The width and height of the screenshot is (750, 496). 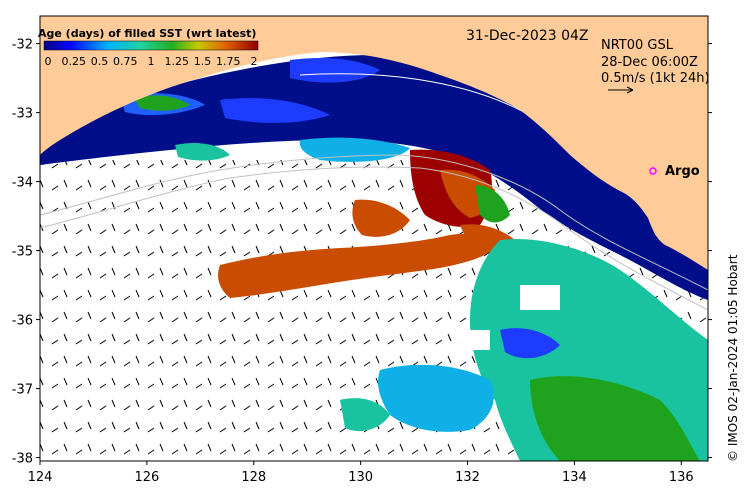 What do you see at coordinates (22, 390) in the screenshot?
I see `y-tick-label: -37` at bounding box center [22, 390].